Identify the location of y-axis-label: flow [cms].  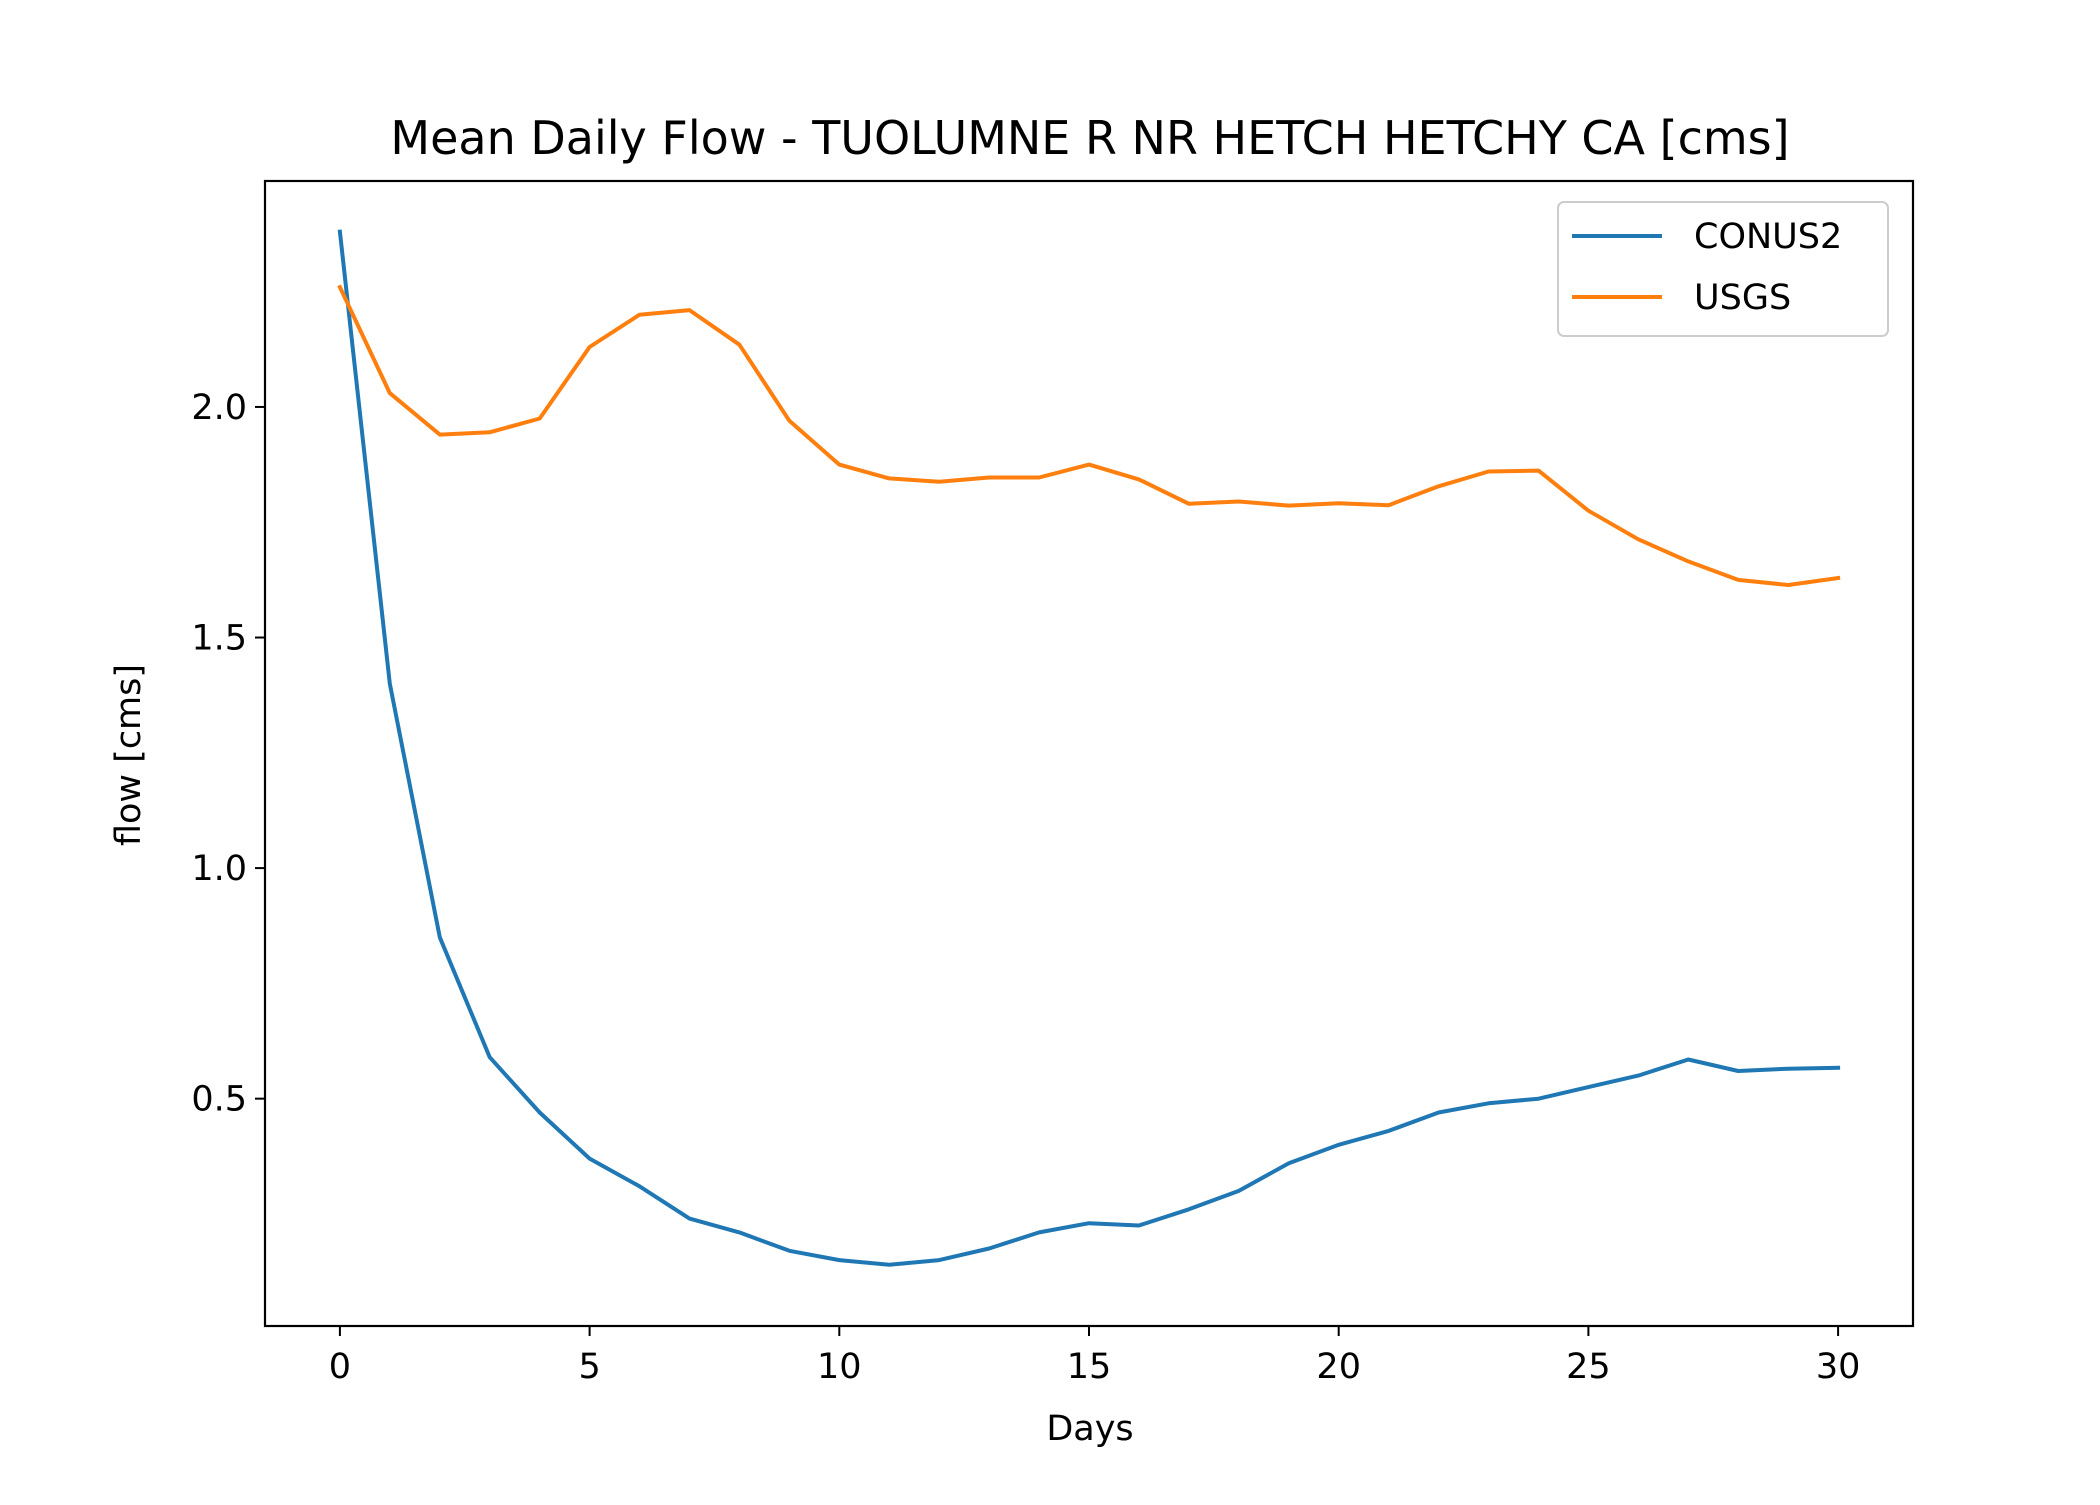
(129, 755).